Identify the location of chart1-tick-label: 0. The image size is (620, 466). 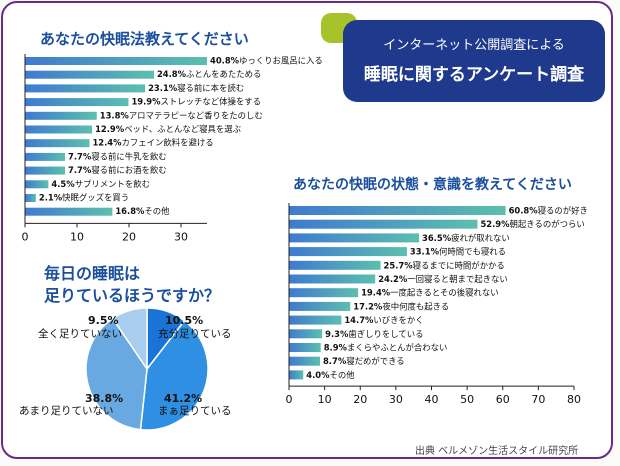
(25, 236).